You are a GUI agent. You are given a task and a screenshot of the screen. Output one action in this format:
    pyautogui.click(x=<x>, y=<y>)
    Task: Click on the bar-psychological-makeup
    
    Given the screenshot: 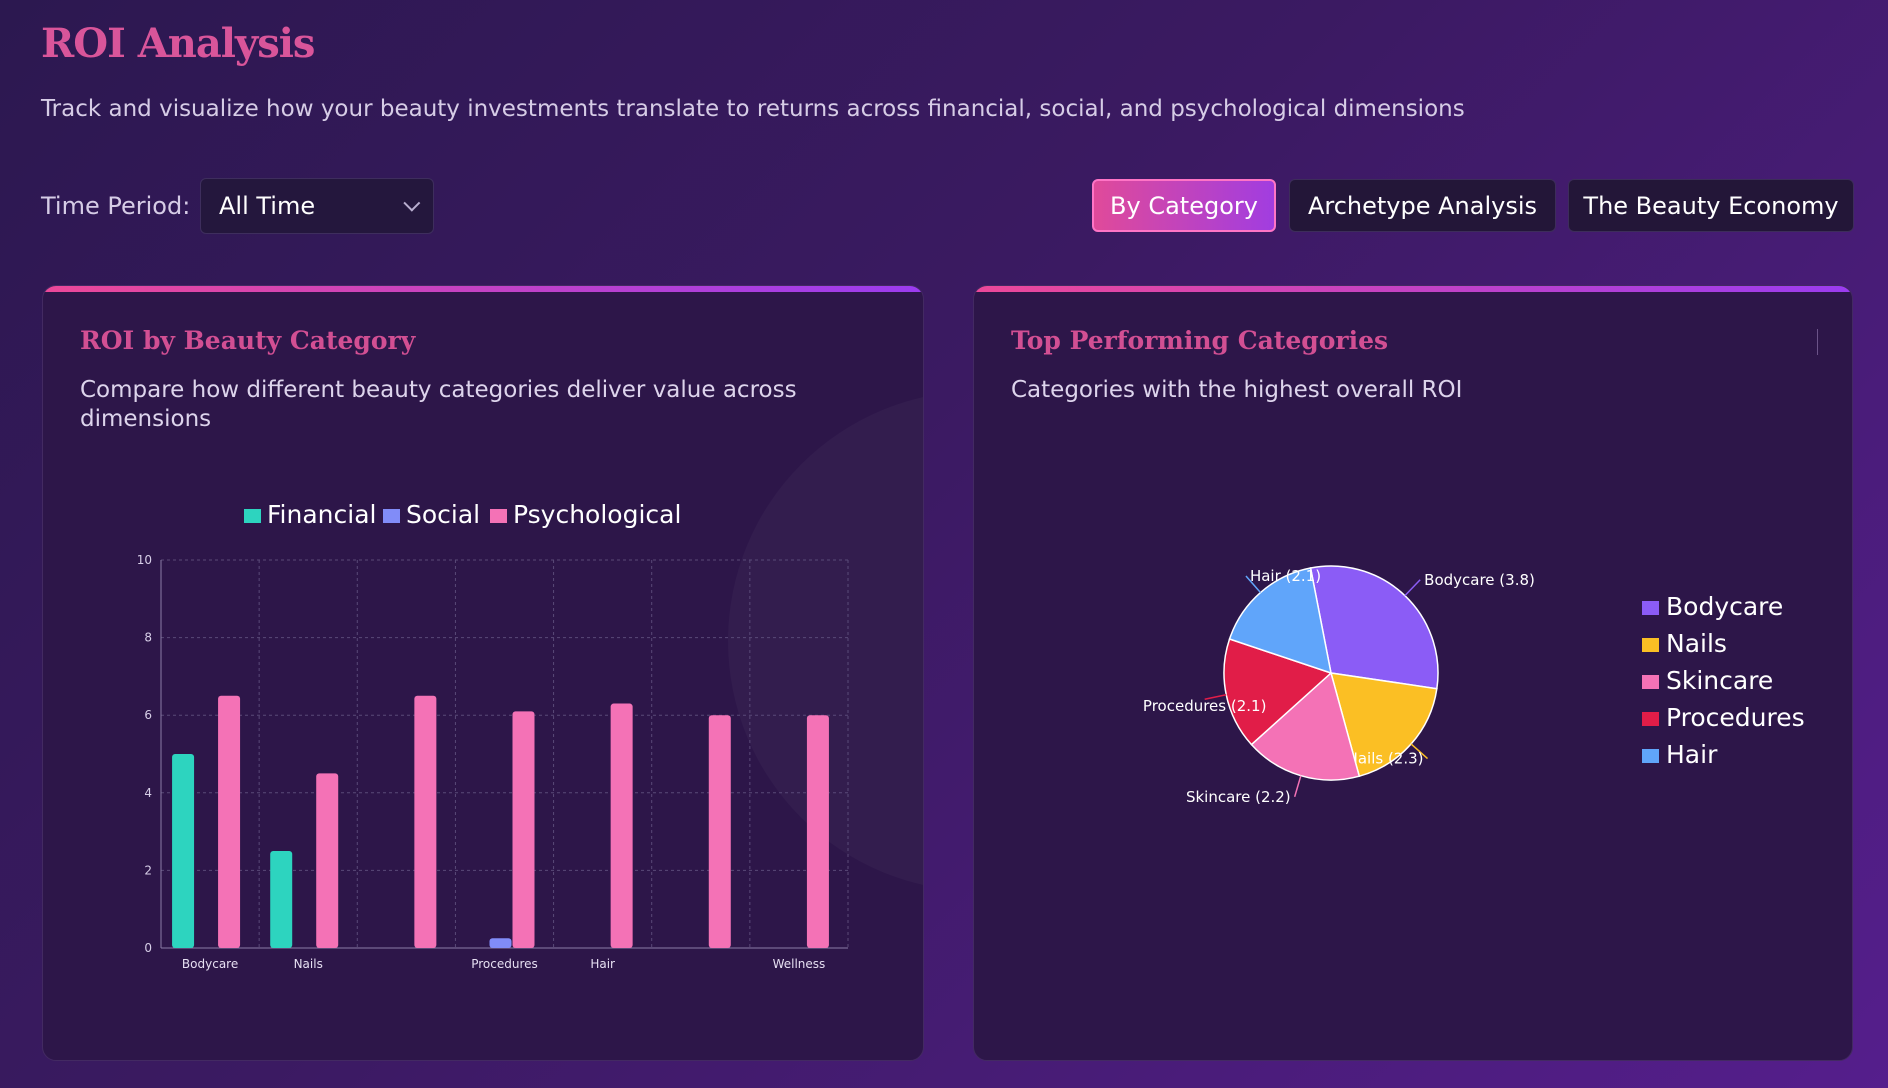 What is the action you would take?
    pyautogui.click(x=719, y=831)
    